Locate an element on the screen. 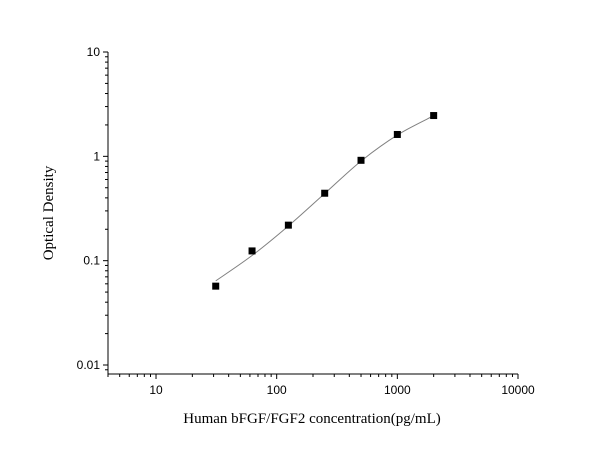  y-axis-label: Optical Density is located at coordinates (49, 212).